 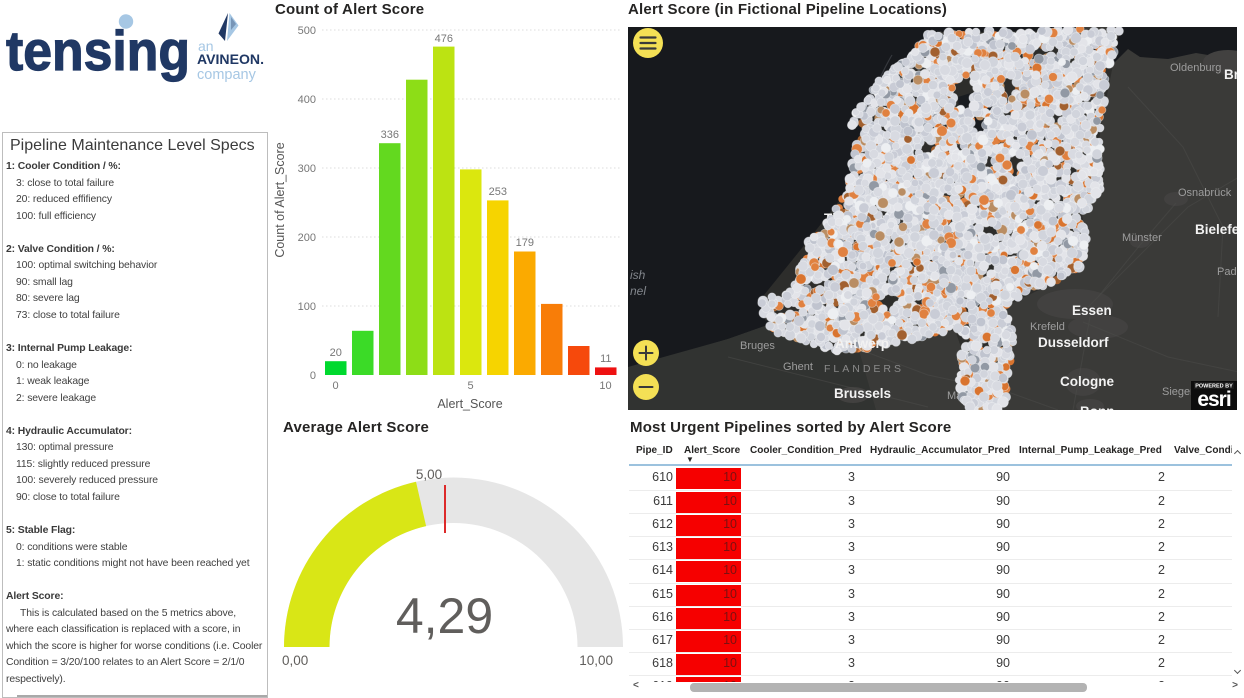 I want to click on svg-text: Münster, so click(x=1142, y=238).